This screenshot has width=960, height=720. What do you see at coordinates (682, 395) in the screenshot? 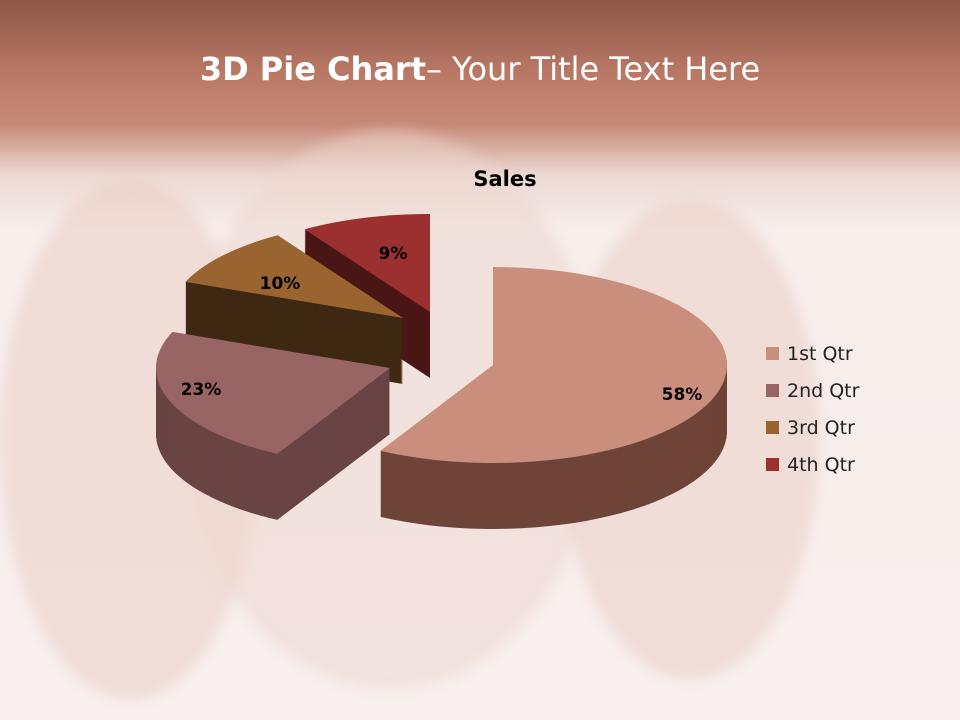
I see `data-label-1: 58%` at bounding box center [682, 395].